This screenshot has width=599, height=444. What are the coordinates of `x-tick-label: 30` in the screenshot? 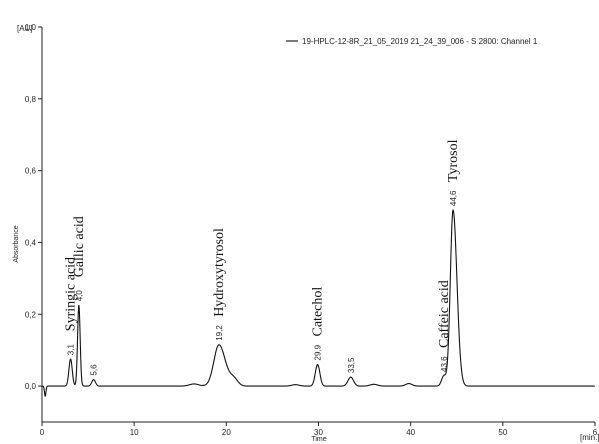 It's located at (318, 432).